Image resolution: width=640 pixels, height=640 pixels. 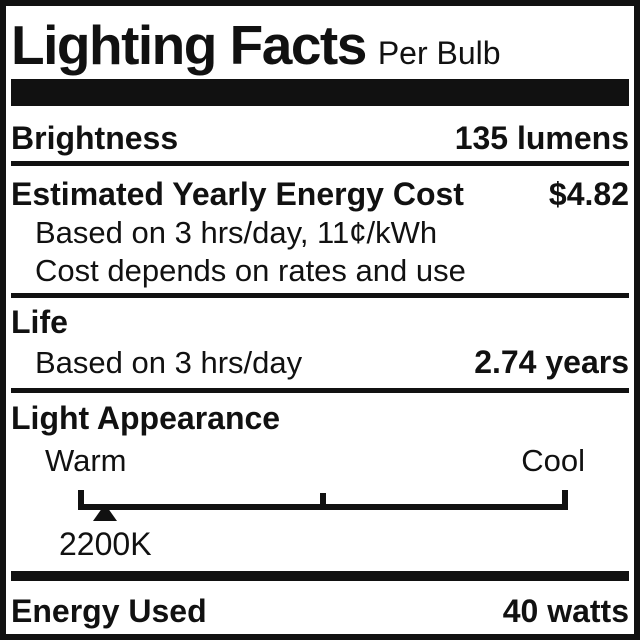 I want to click on life-basis: Based on 3 hrs/day, so click(x=169, y=362).